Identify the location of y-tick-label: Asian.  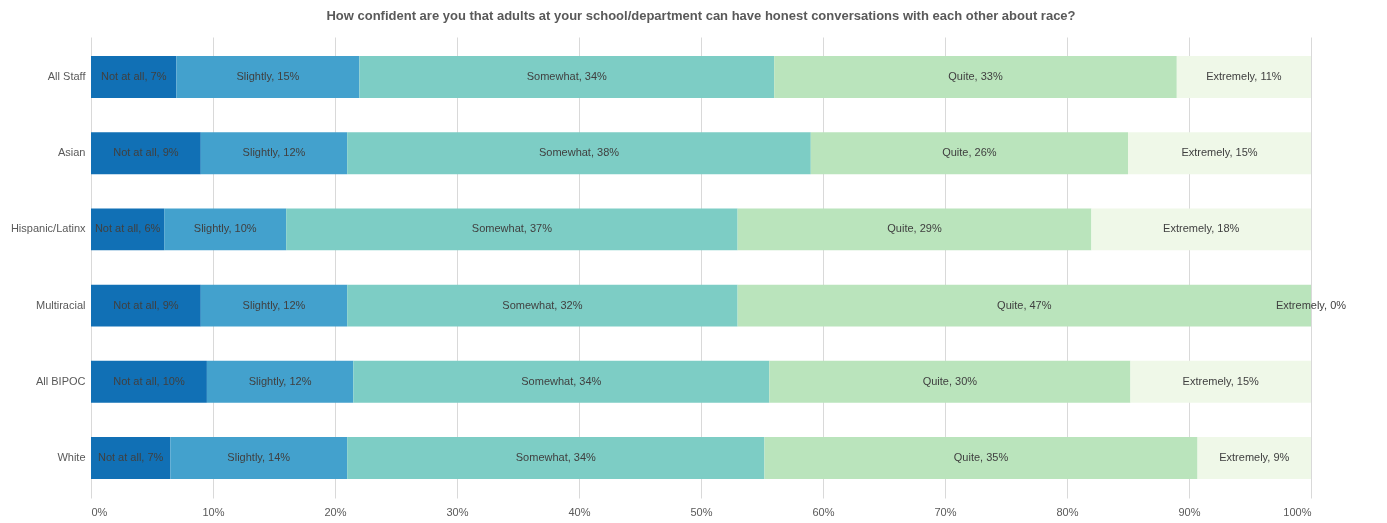
(71, 152).